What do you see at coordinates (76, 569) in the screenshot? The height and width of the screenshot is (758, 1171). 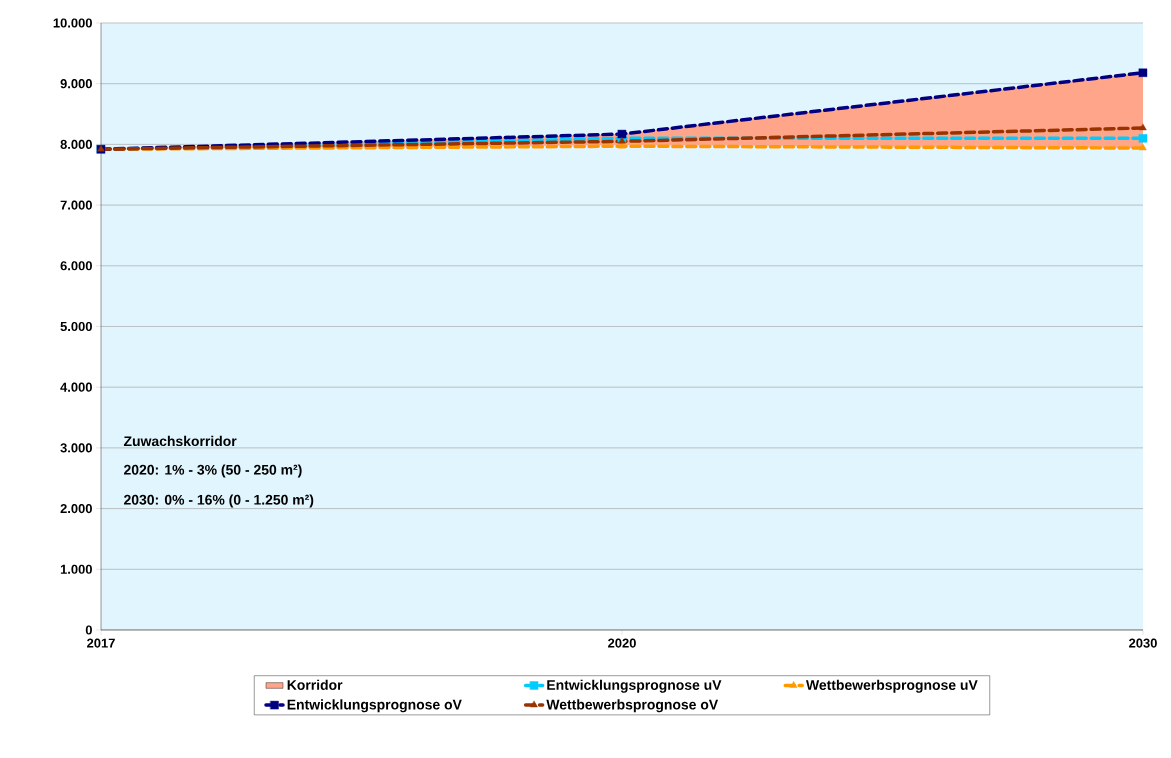 I see `y-tick-label: 1.000` at bounding box center [76, 569].